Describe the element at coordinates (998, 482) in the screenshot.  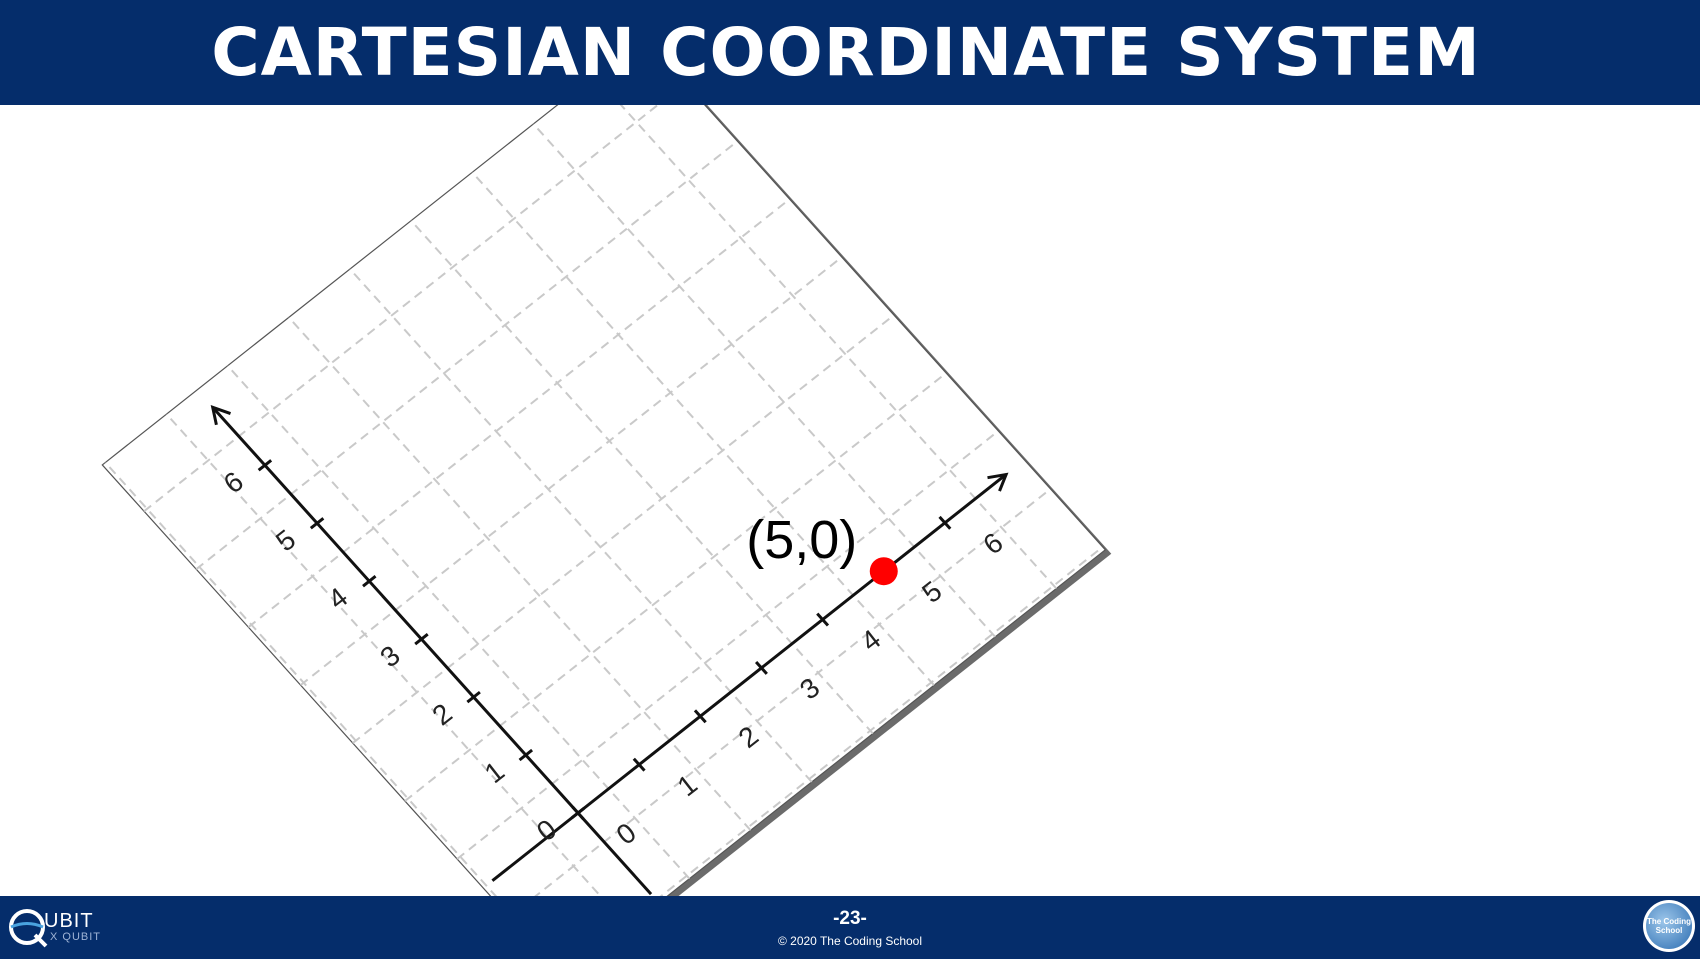
I see `x-axis-arrow-icon` at that location.